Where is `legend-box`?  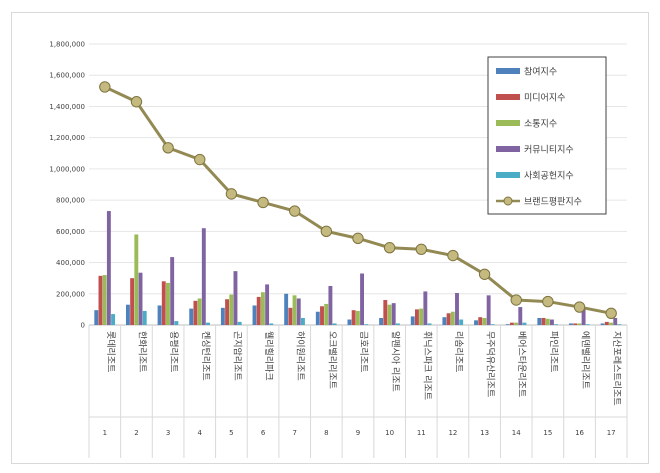
legend-box is located at coordinates (547, 135).